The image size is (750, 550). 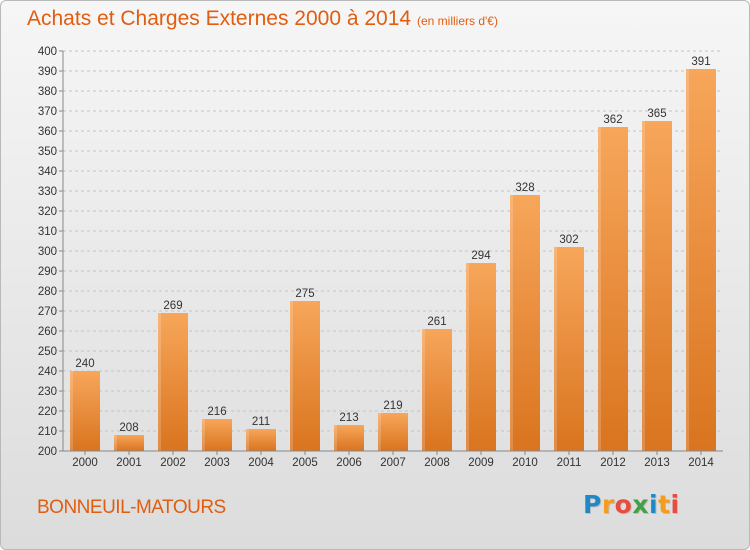 I want to click on y-tick-label: 210, so click(x=47, y=432).